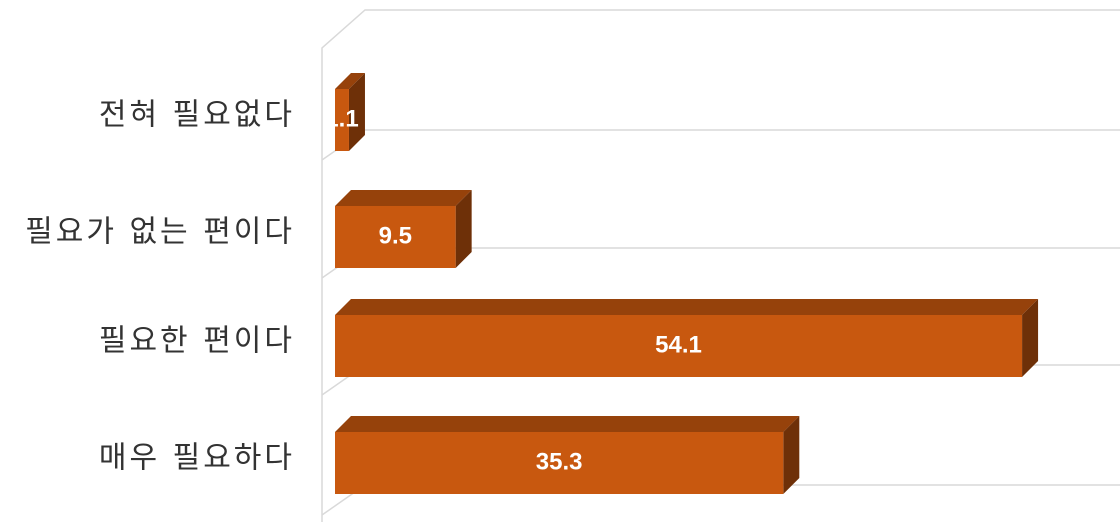 The height and width of the screenshot is (525, 1120). I want to click on y-tick-label: 매우 필요하다, so click(197, 458).